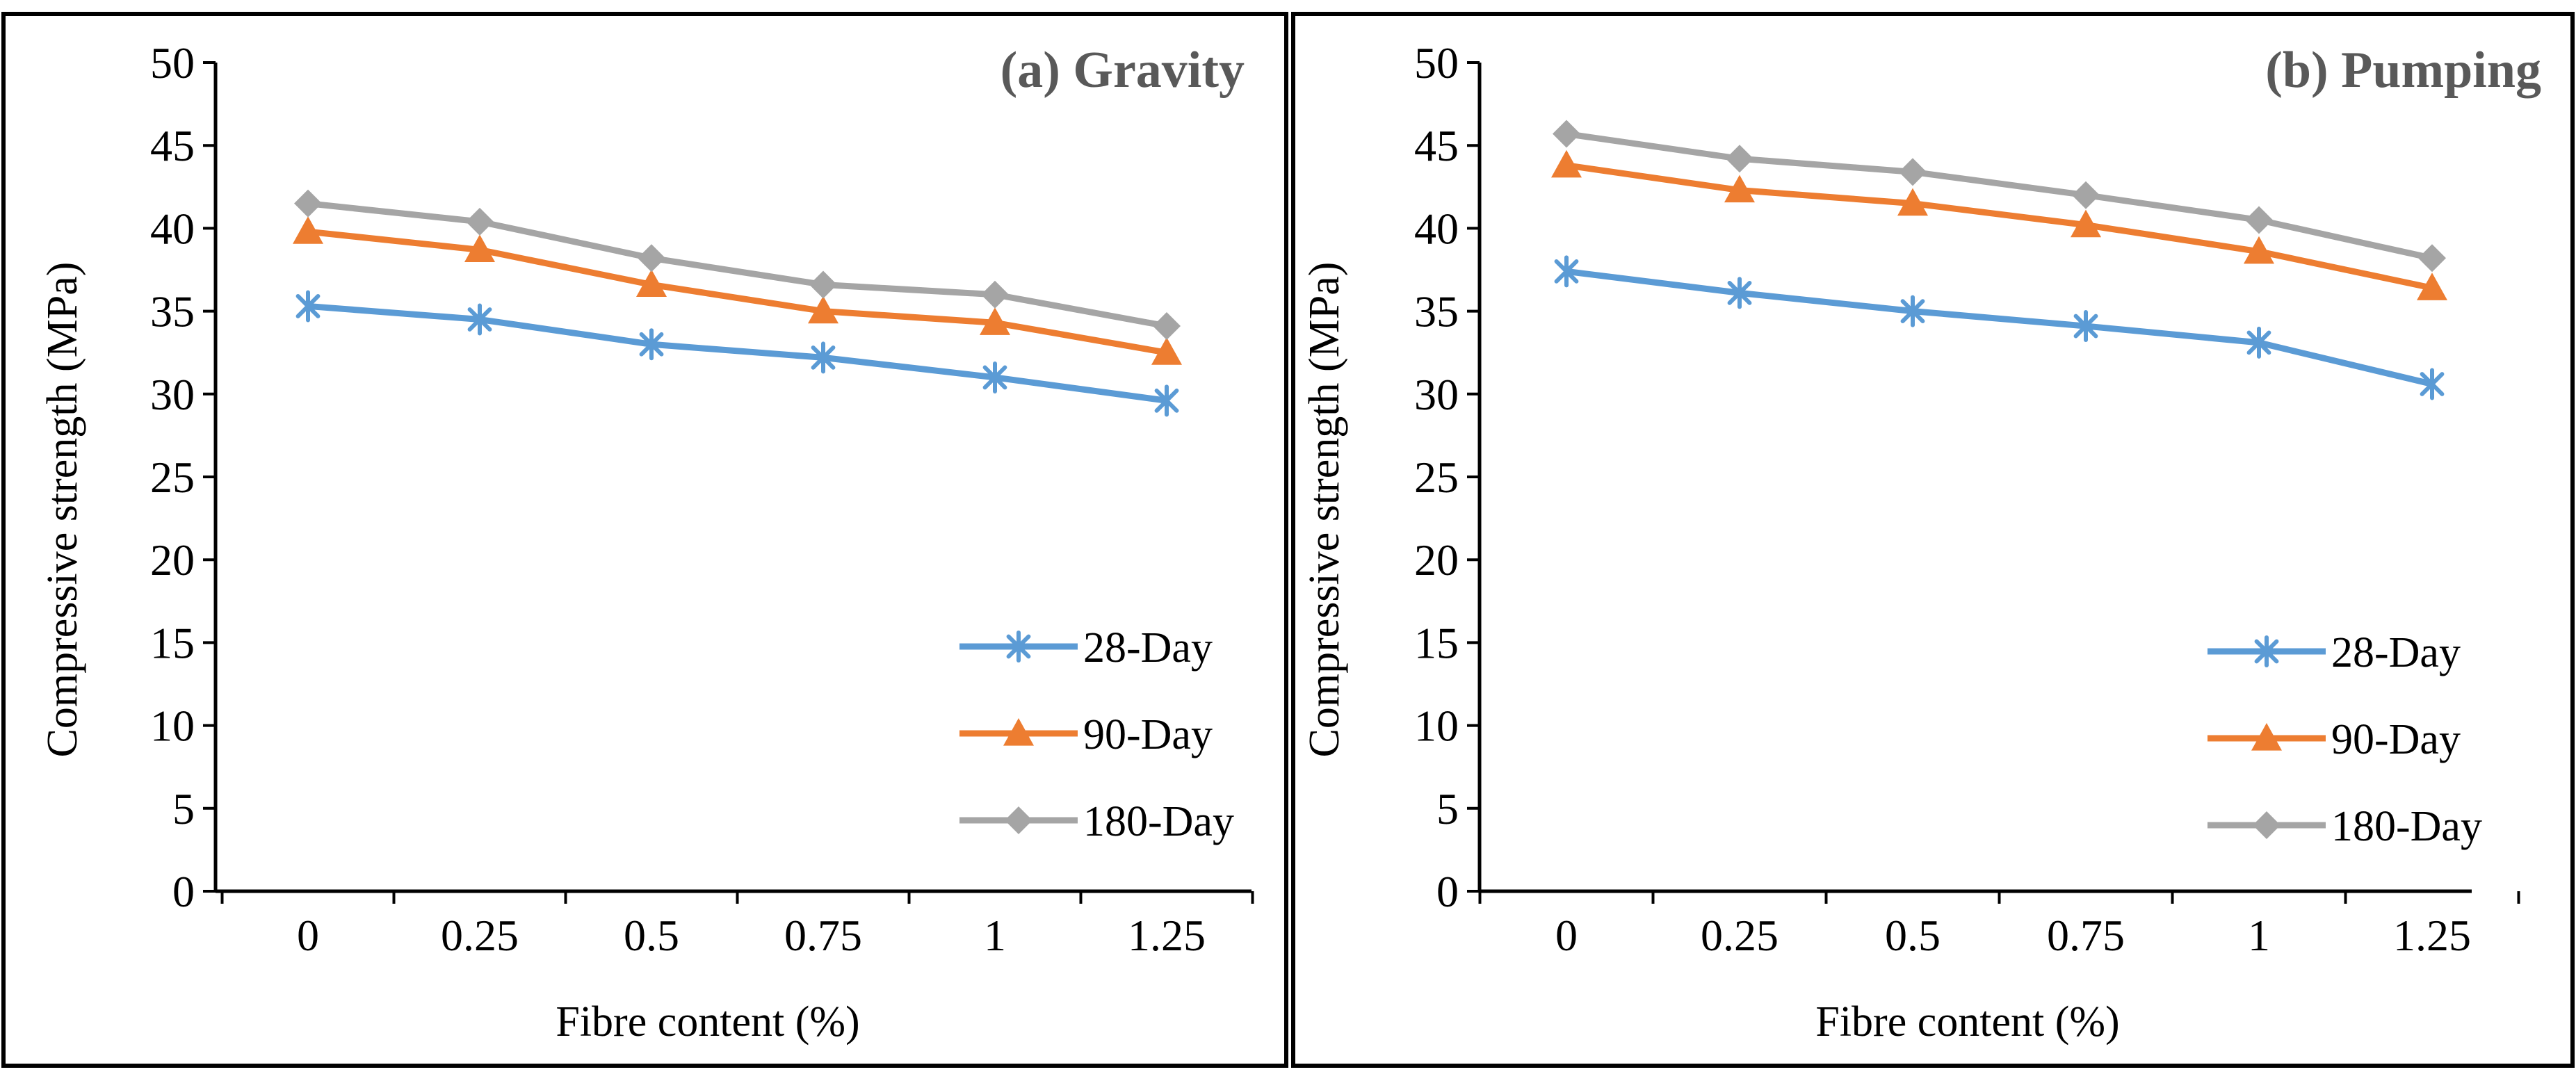 This screenshot has height=1081, width=2576. What do you see at coordinates (2403, 70) in the screenshot?
I see `chart-title: (b) Pumping` at bounding box center [2403, 70].